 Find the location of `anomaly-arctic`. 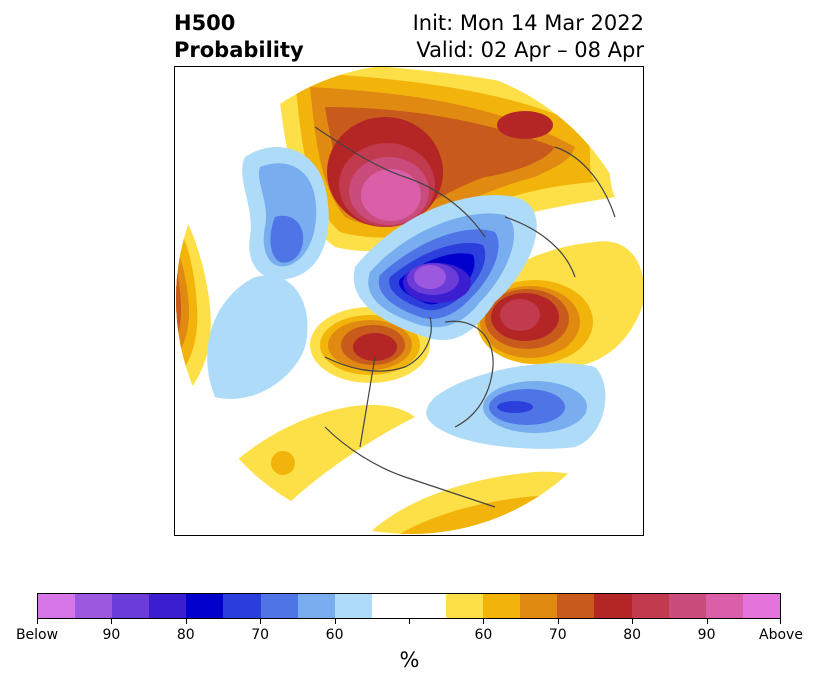

anomaly-arctic is located at coordinates (445, 268).